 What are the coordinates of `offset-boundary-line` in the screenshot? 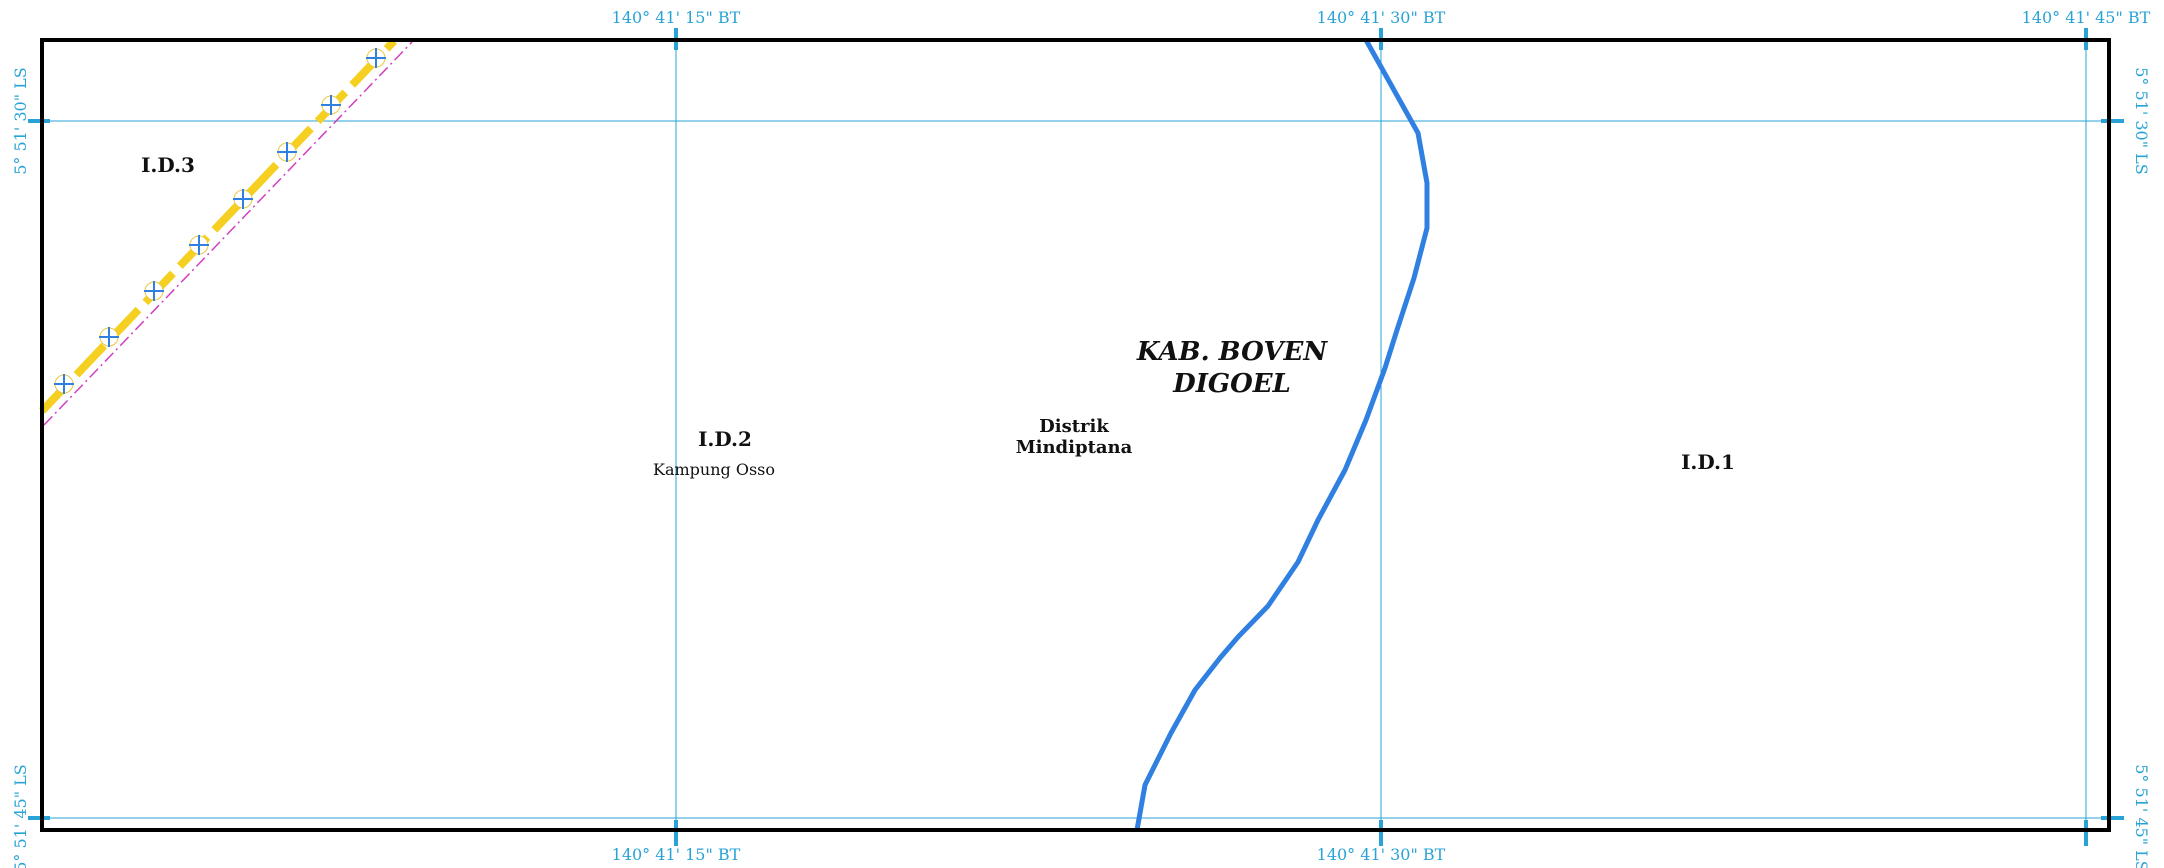 It's located at (228, 233).